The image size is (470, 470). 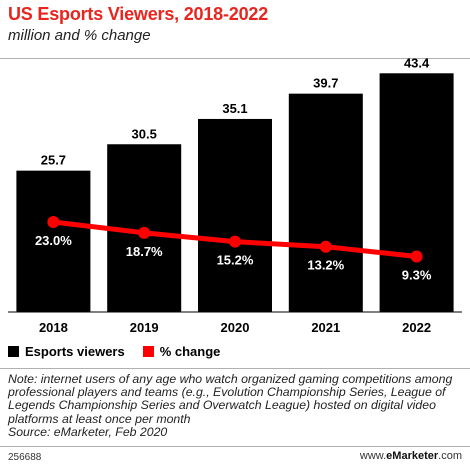 What do you see at coordinates (75, 351) in the screenshot?
I see `legend-label-viewers: Esports viewers` at bounding box center [75, 351].